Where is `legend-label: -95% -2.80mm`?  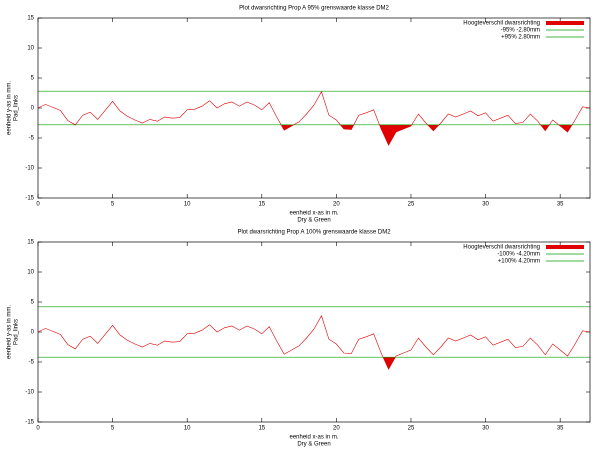
legend-label: -95% -2.80mm is located at coordinates (520, 31).